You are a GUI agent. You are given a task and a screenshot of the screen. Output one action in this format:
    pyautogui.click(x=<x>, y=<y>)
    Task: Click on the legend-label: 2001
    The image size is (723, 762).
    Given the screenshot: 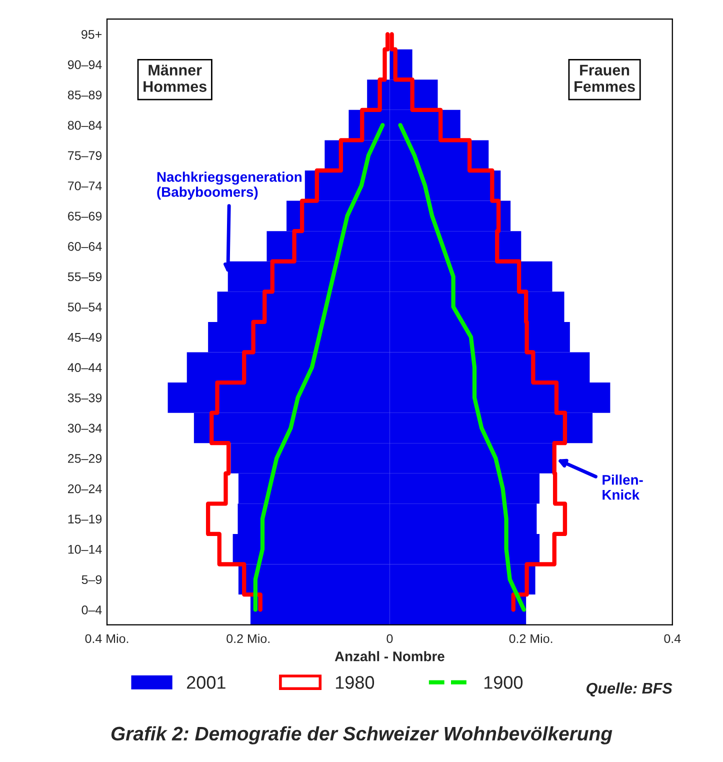 What is the action you would take?
    pyautogui.click(x=206, y=682)
    